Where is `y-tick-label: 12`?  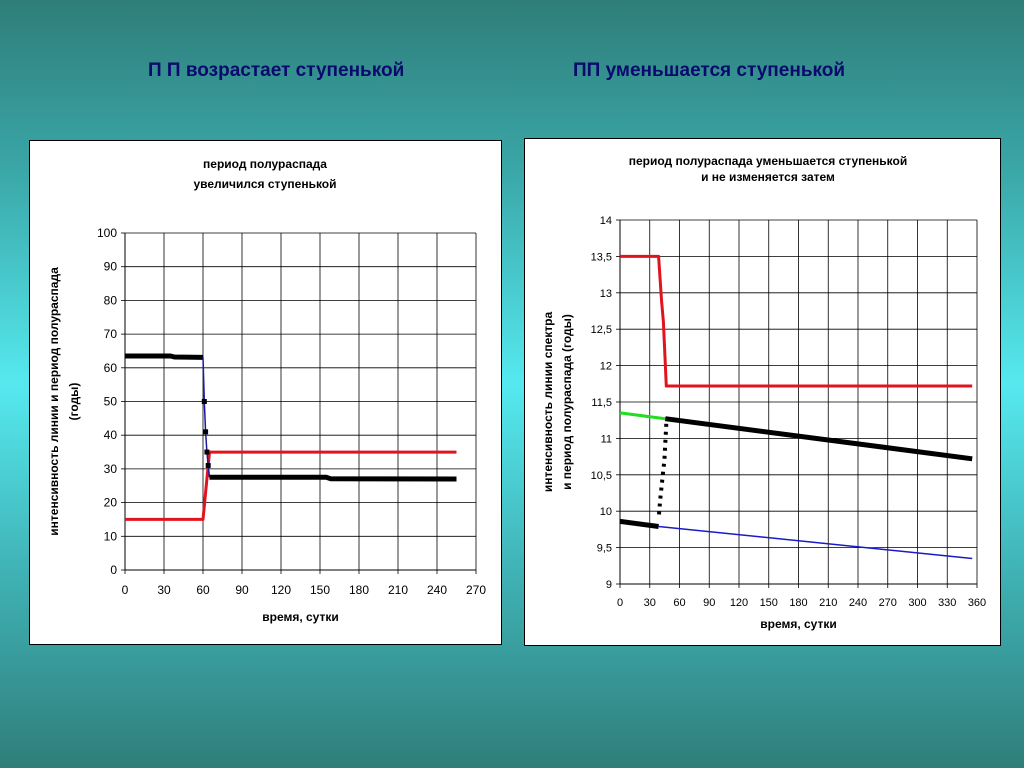
y-tick-label: 12 is located at coordinates (606, 367).